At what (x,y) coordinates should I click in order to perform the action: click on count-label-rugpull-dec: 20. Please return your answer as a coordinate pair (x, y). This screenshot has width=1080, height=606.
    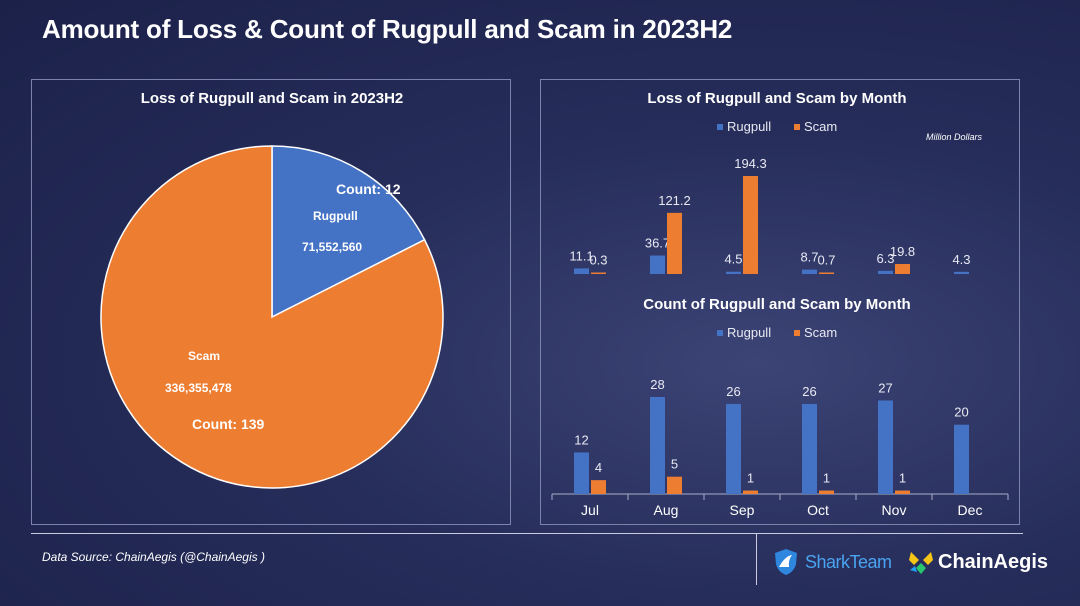
    Looking at the image, I should click on (961, 412).